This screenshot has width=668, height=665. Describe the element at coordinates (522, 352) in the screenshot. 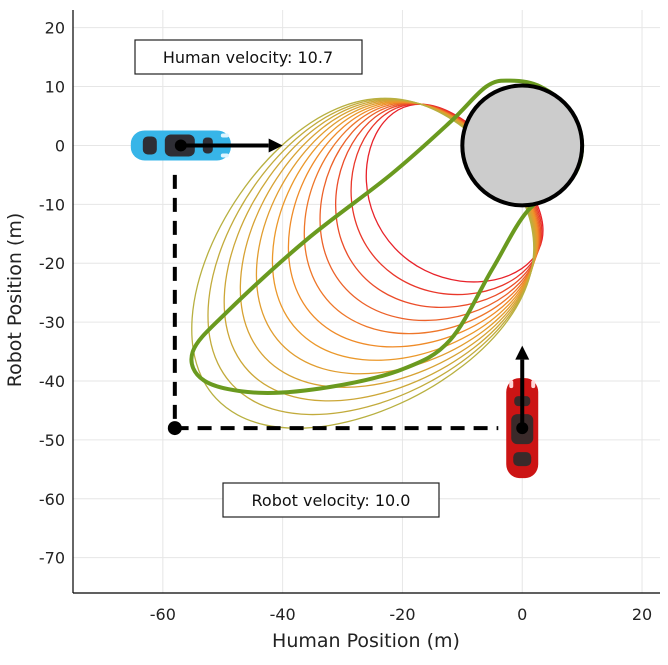

I see `robot-velocity-arrowhead` at that location.